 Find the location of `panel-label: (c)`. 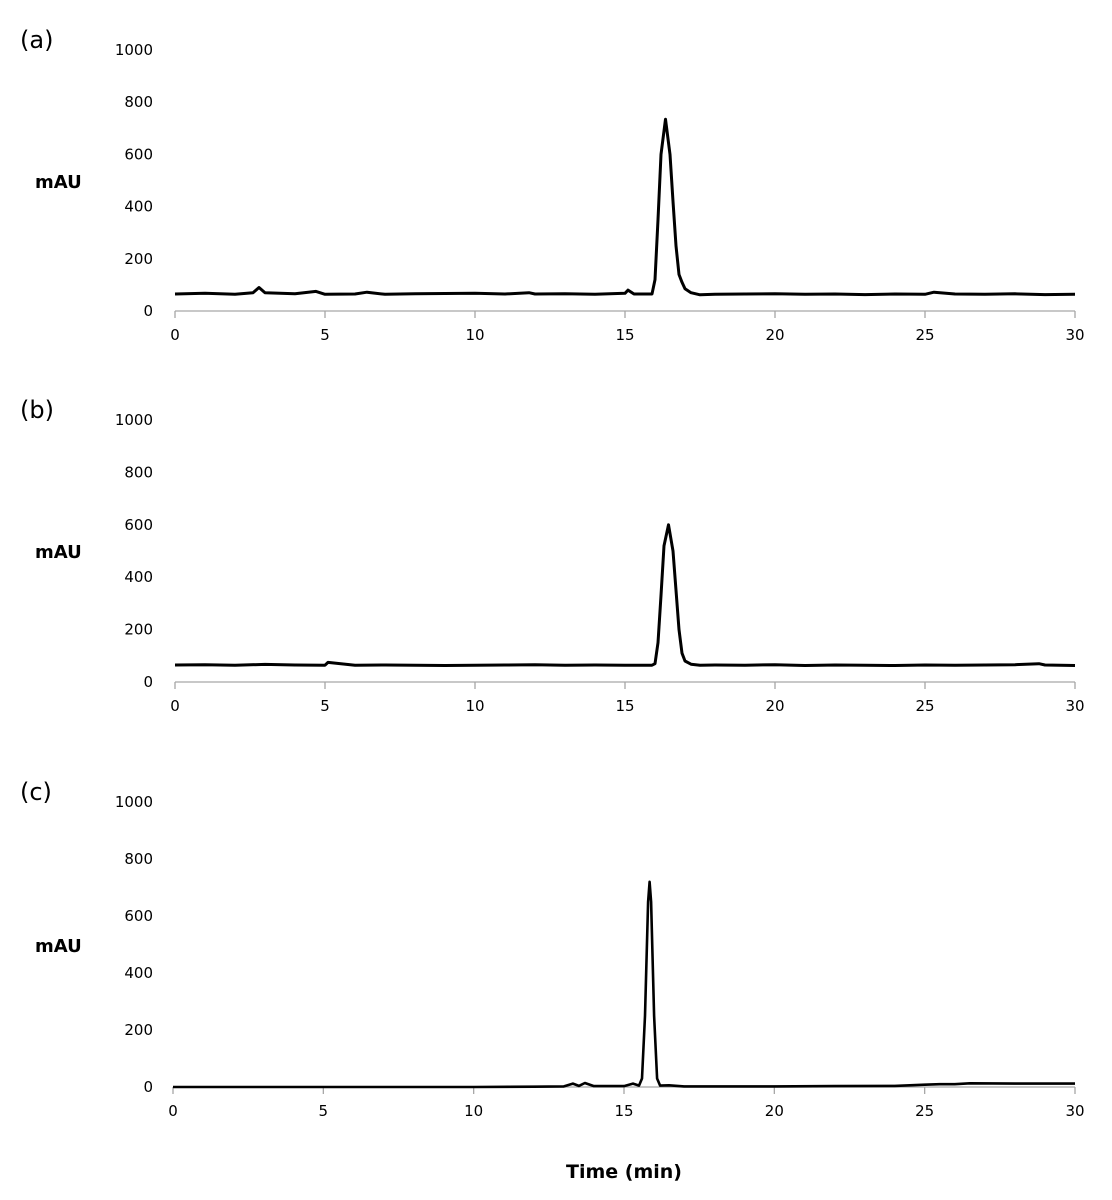

panel-label: (c) is located at coordinates (36, 792).